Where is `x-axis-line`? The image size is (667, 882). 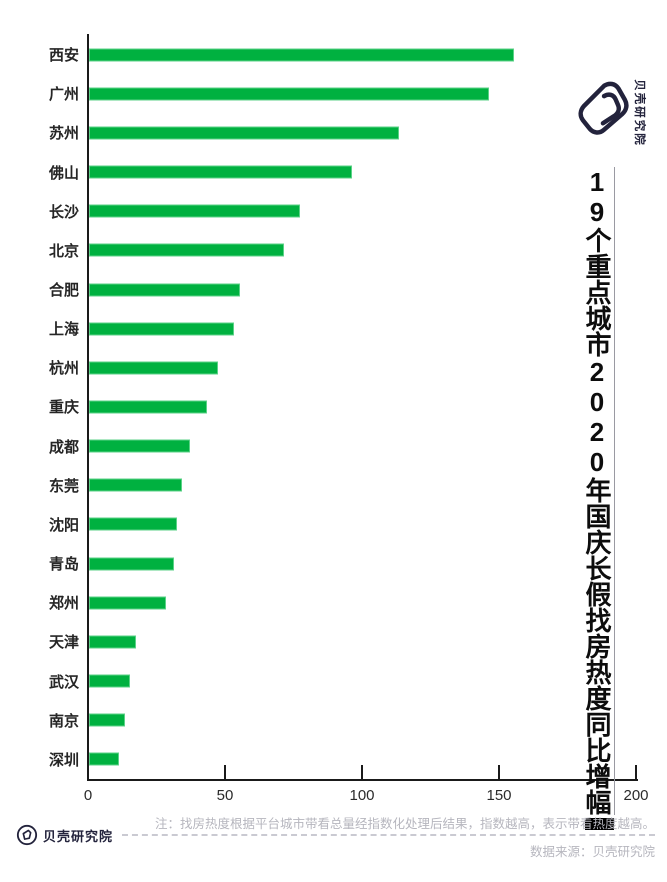 x-axis-line is located at coordinates (362, 780).